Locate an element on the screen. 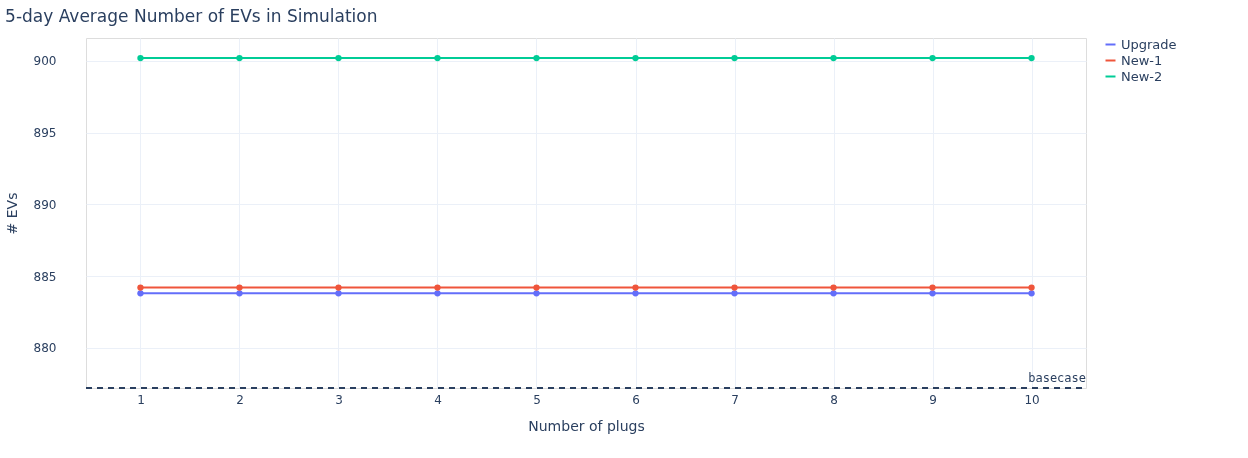 This screenshot has height=458, width=1248. chart-title: 5-day Average Number of EVs in Simulation is located at coordinates (191, 16).